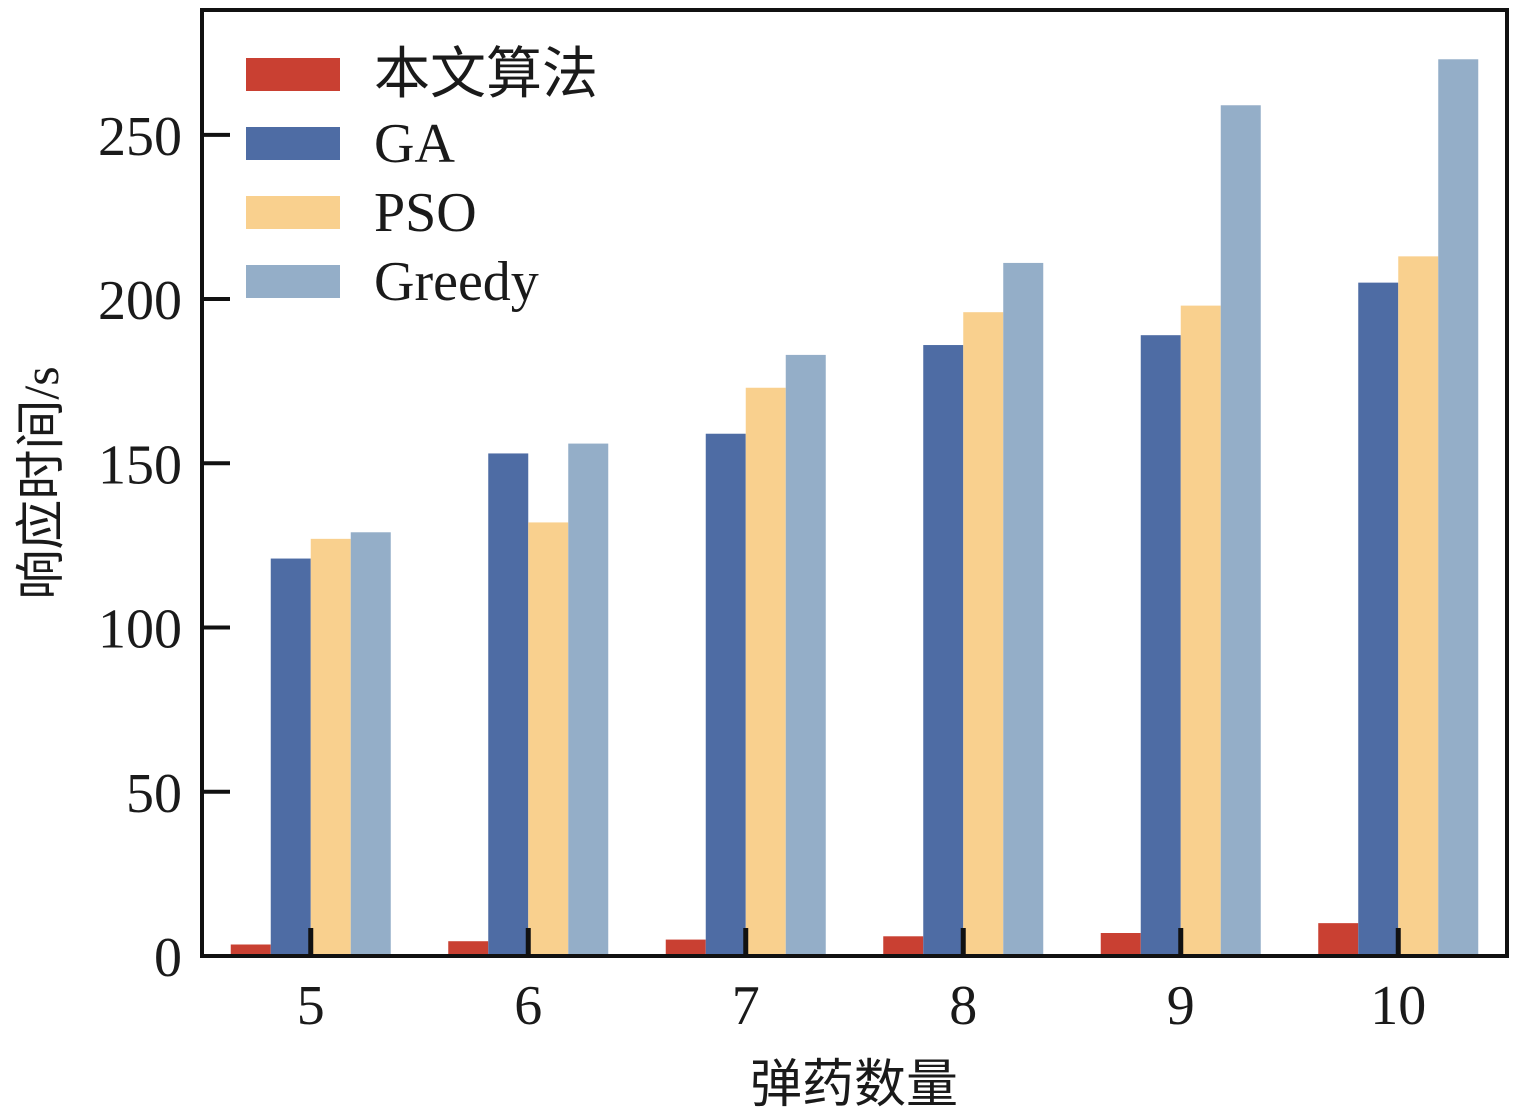 This screenshot has height=1116, width=1521. Describe the element at coordinates (1181, 1006) in the screenshot. I see `x-tick-label: 9` at that location.